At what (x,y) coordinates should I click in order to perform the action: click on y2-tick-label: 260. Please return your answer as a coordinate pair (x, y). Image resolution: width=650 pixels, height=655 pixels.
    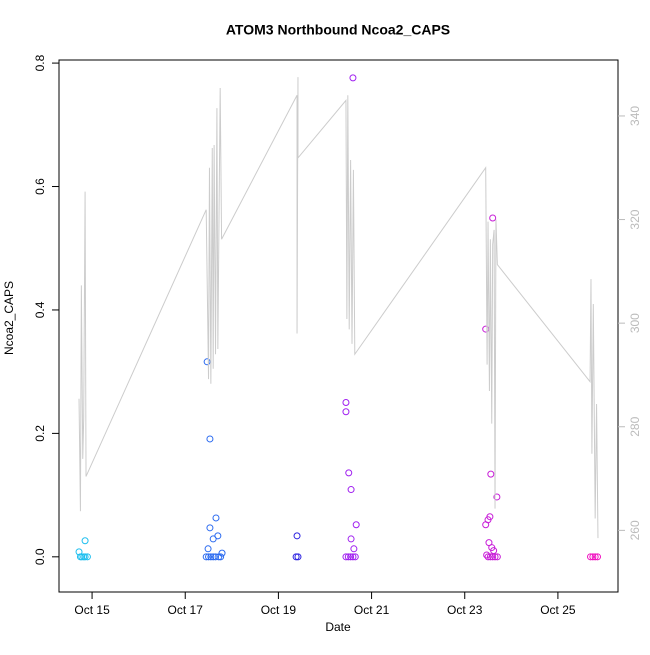
    Looking at the image, I should click on (635, 530).